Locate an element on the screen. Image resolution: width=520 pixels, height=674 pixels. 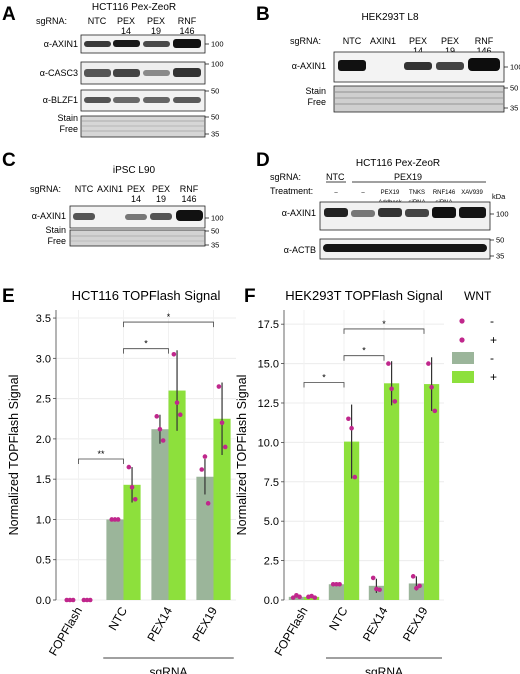
blot-stainfree-b is located at coordinates (419, 99).